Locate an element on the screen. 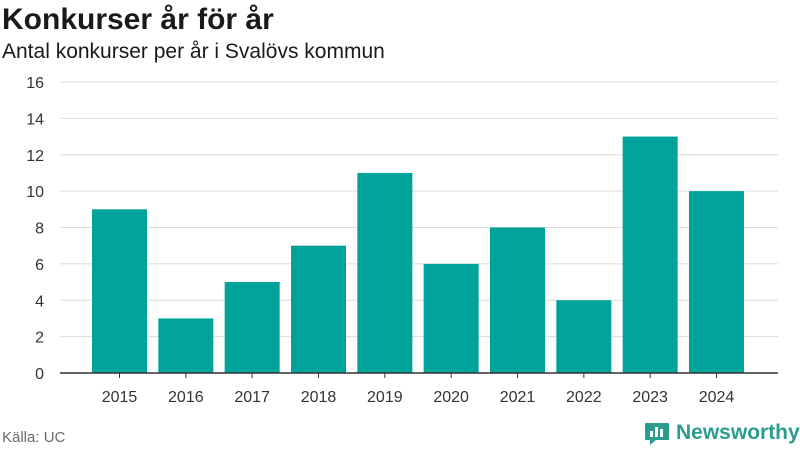 The height and width of the screenshot is (450, 800). x-tick-label: 2015 is located at coordinates (120, 397).